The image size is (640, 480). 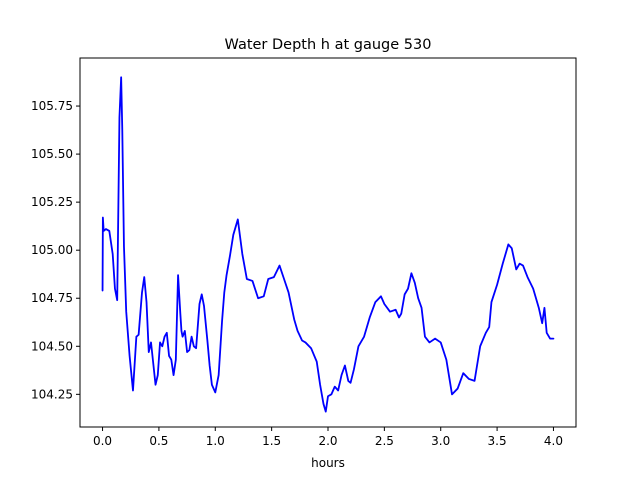 I want to click on x-tick-label: 3.0, so click(x=440, y=441).